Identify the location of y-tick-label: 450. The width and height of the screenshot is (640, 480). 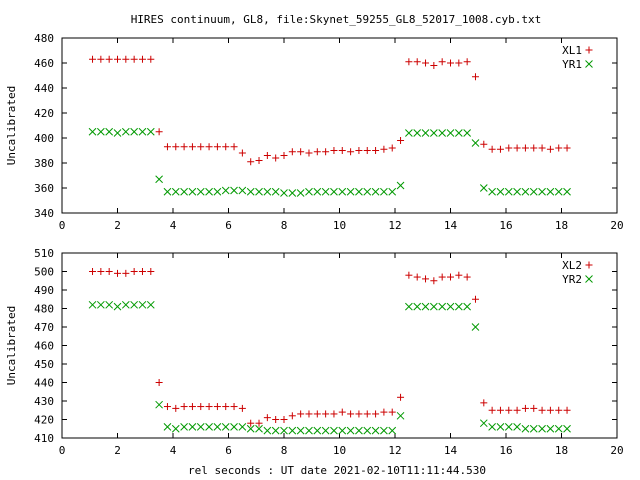
(44, 364).